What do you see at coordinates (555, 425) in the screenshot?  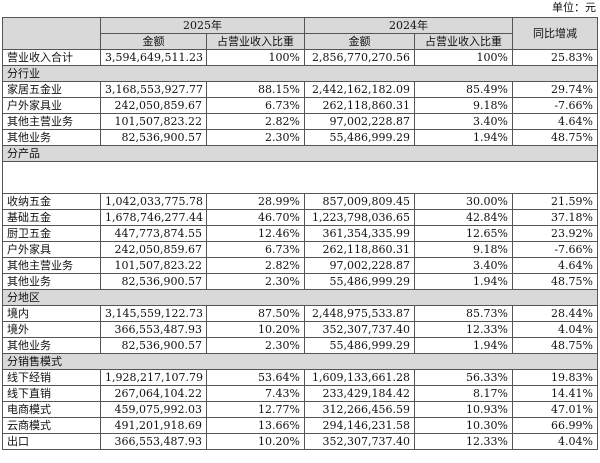 I see `yoy: 66.99%` at bounding box center [555, 425].